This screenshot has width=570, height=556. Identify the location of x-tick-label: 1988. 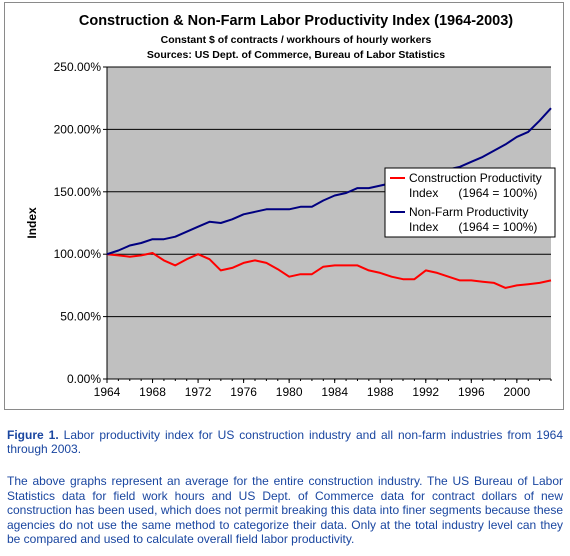
(380, 392).